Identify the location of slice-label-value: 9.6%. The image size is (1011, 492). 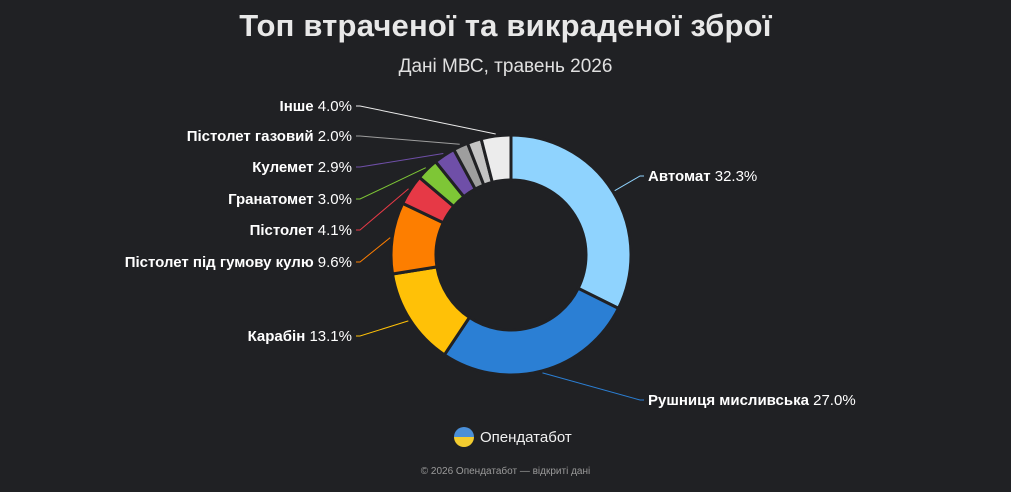
(335, 262).